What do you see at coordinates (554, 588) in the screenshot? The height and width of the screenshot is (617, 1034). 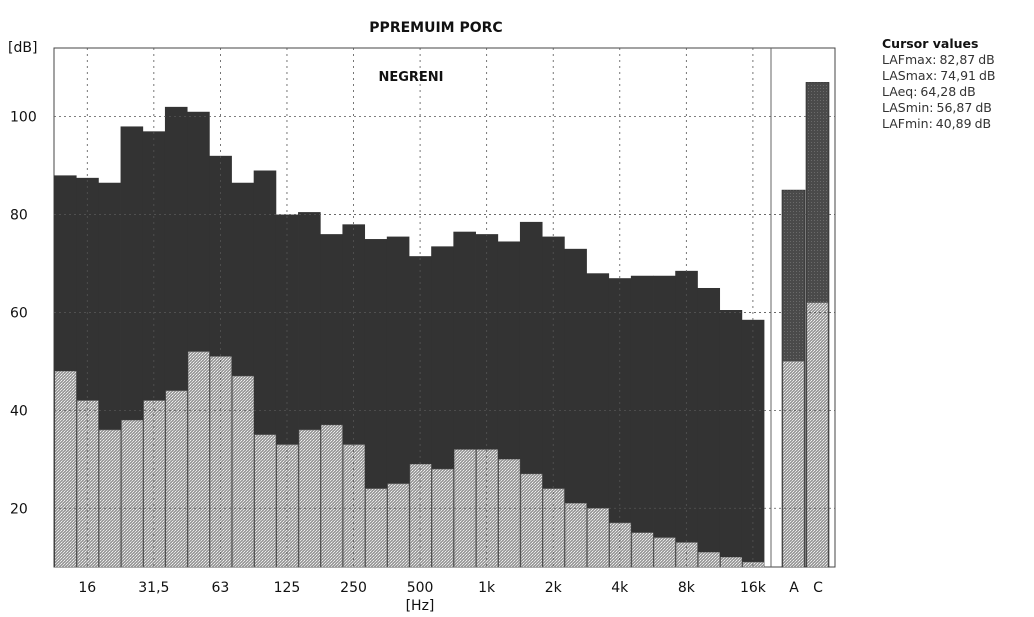 I see `x-tick-label: 2k` at bounding box center [554, 588].